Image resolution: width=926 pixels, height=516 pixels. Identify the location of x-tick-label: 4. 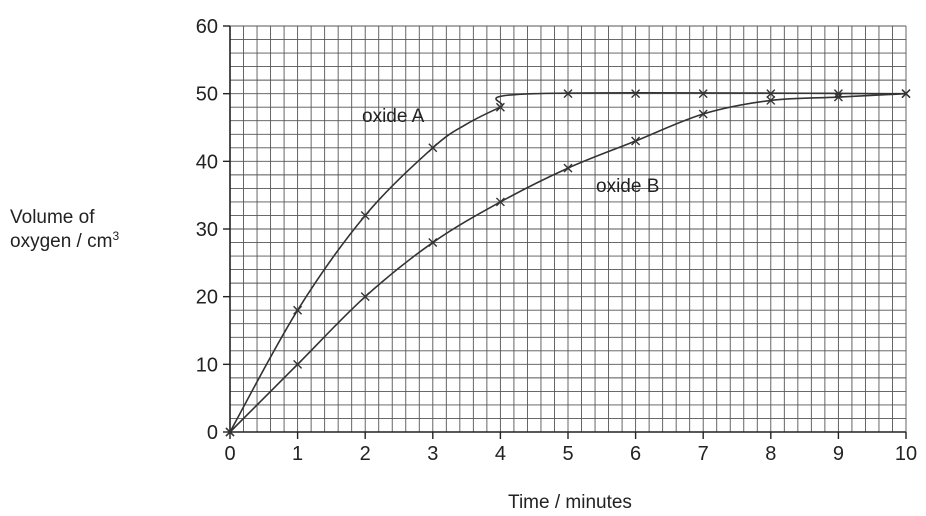
(500, 454).